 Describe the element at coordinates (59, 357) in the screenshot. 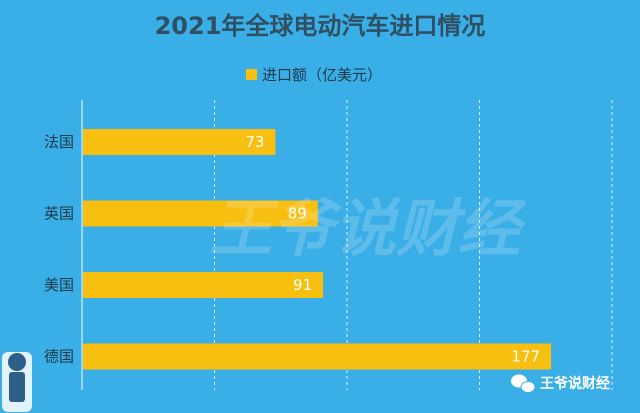

I see `category-label: 德国` at that location.